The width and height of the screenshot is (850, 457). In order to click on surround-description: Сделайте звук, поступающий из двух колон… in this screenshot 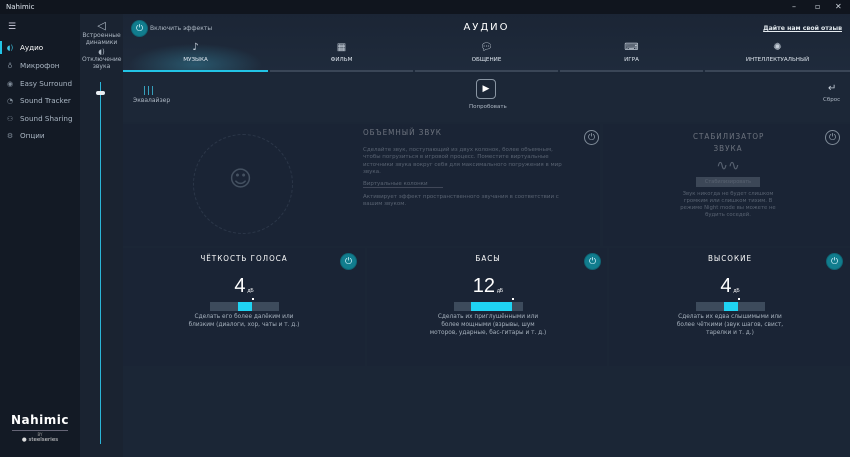, I will do `click(462, 161)`.